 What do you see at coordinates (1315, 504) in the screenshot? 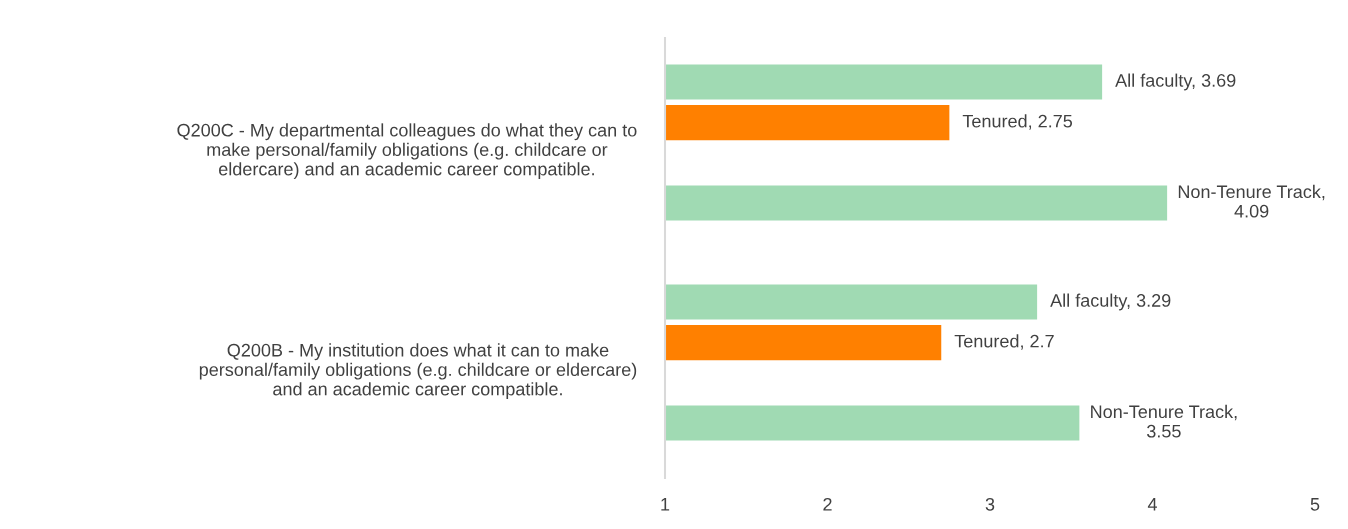
I see `x-tick-label: 5` at bounding box center [1315, 504].